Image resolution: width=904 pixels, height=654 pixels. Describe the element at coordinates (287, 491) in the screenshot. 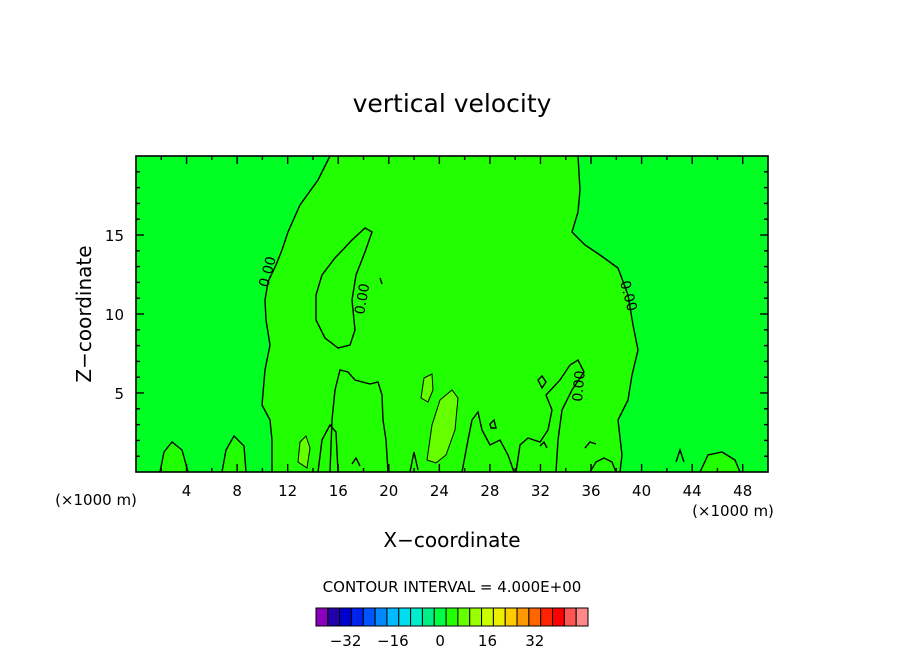

I see `x-tick-label: 12` at that location.